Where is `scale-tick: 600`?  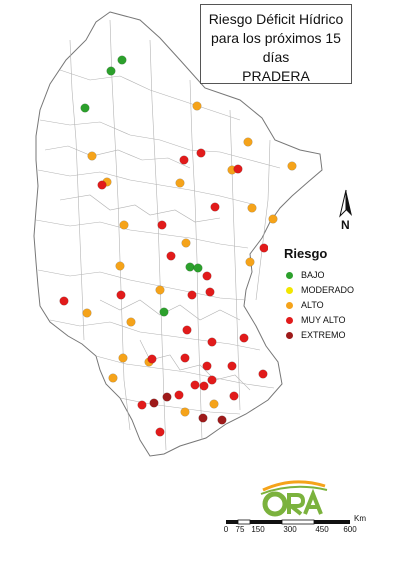 scale-tick: 600 is located at coordinates (350, 529).